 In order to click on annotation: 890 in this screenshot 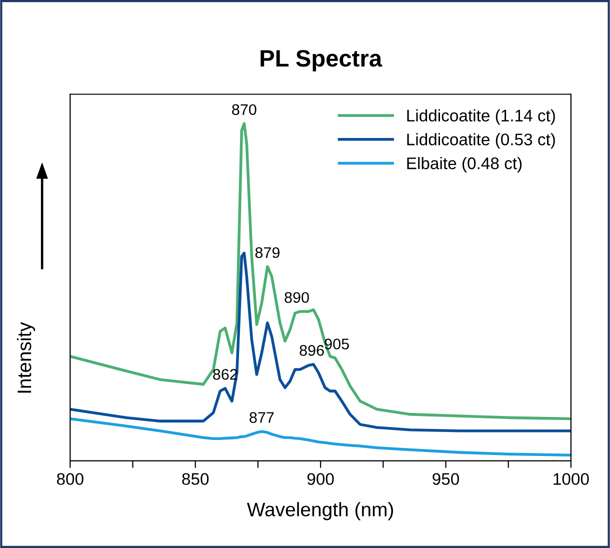, I will do `click(296, 297)`.